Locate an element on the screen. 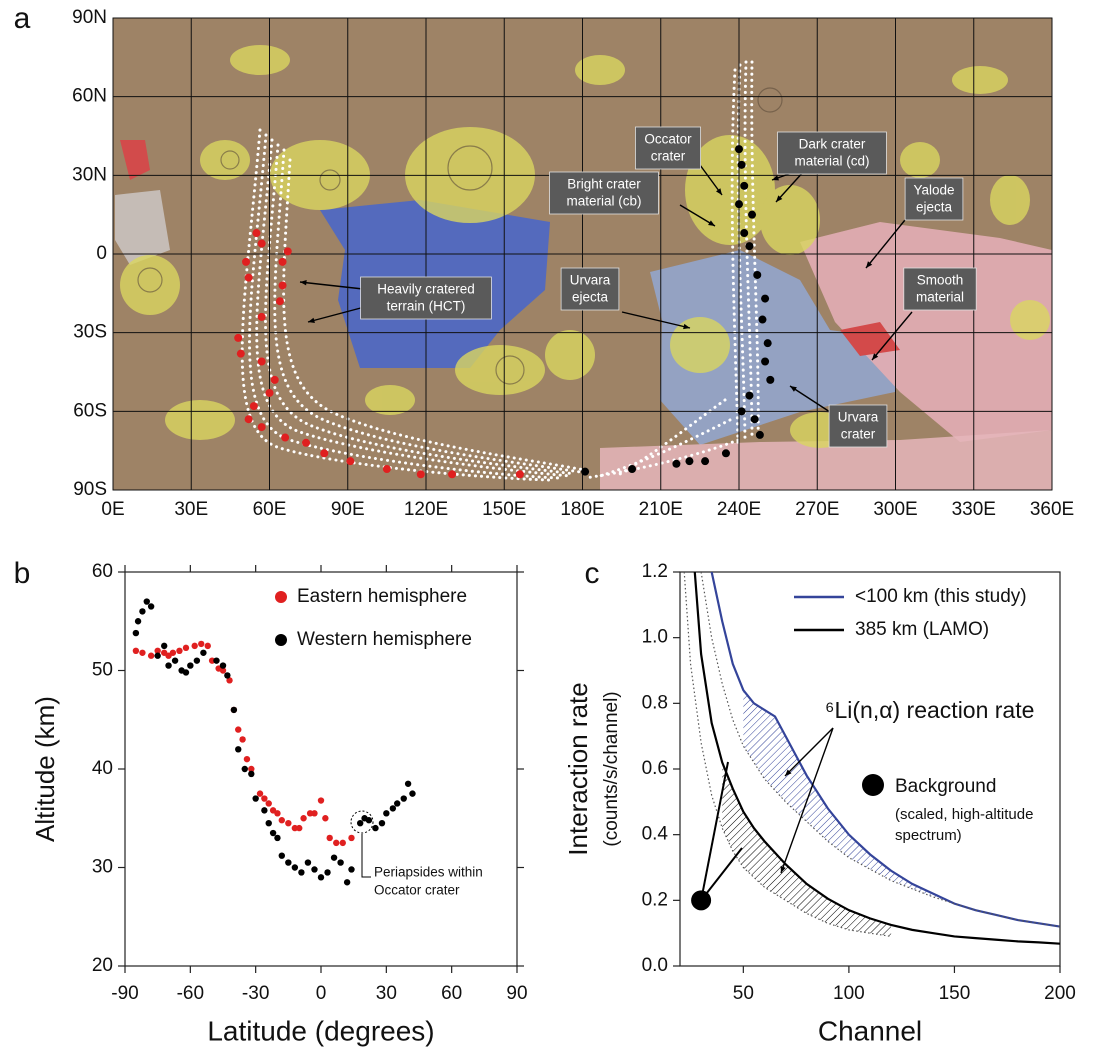 The height and width of the screenshot is (1052, 1097). legend-label: <100 km (this study) is located at coordinates (941, 596).